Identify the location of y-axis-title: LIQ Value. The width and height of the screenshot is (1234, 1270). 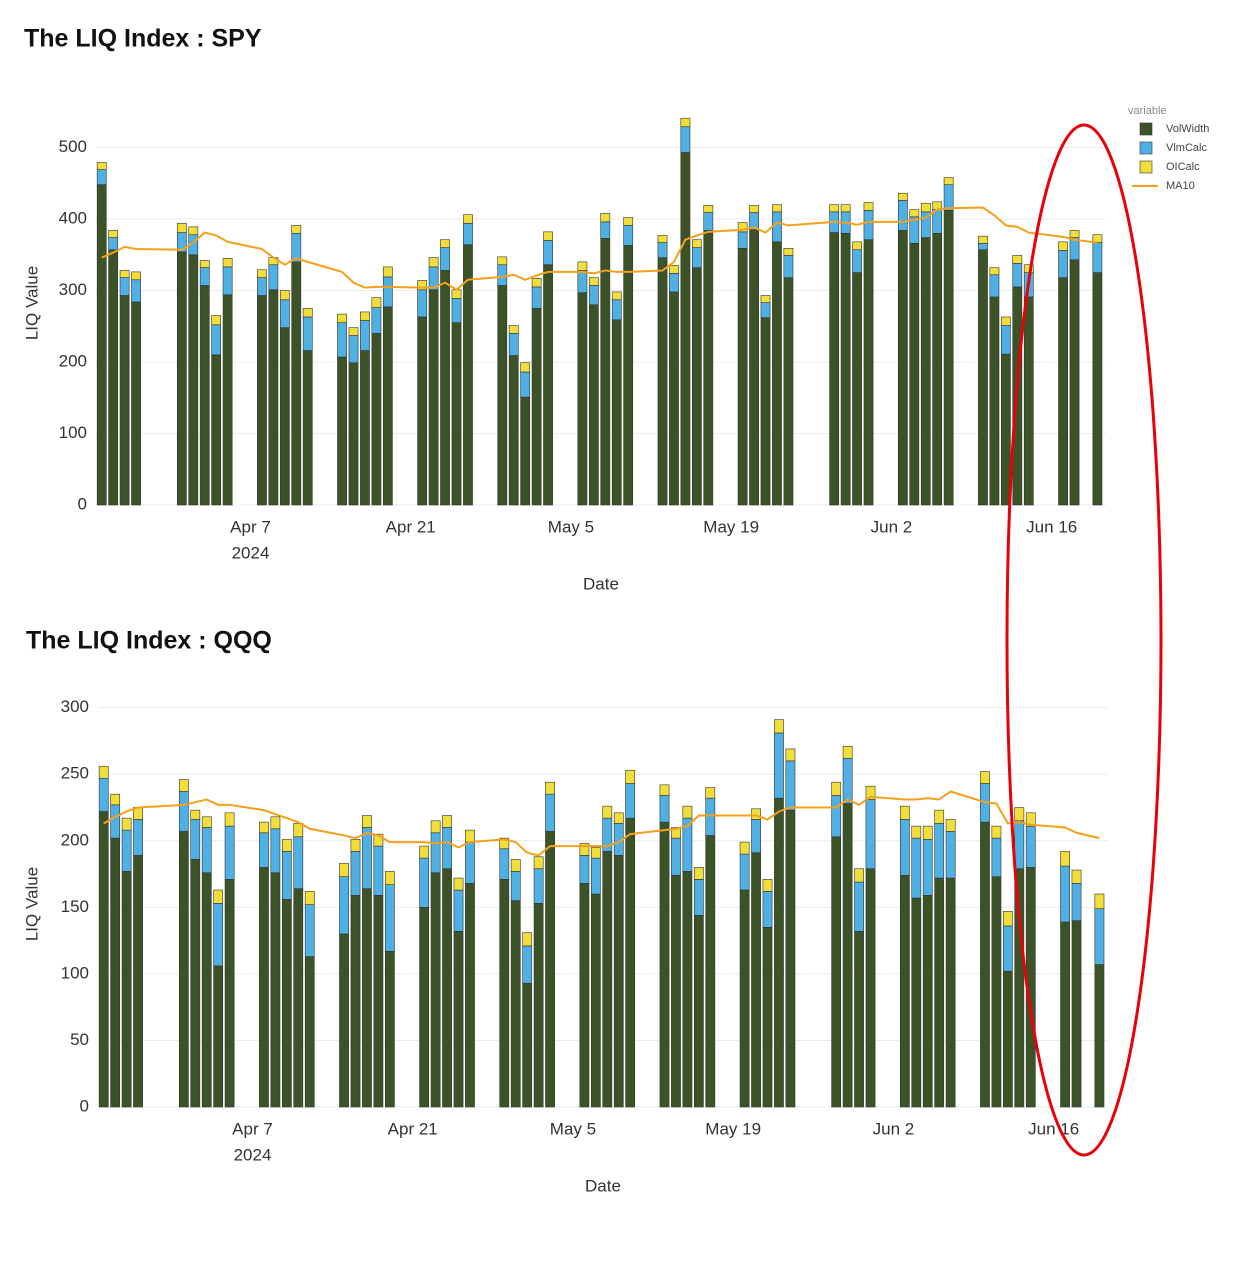
(31, 303).